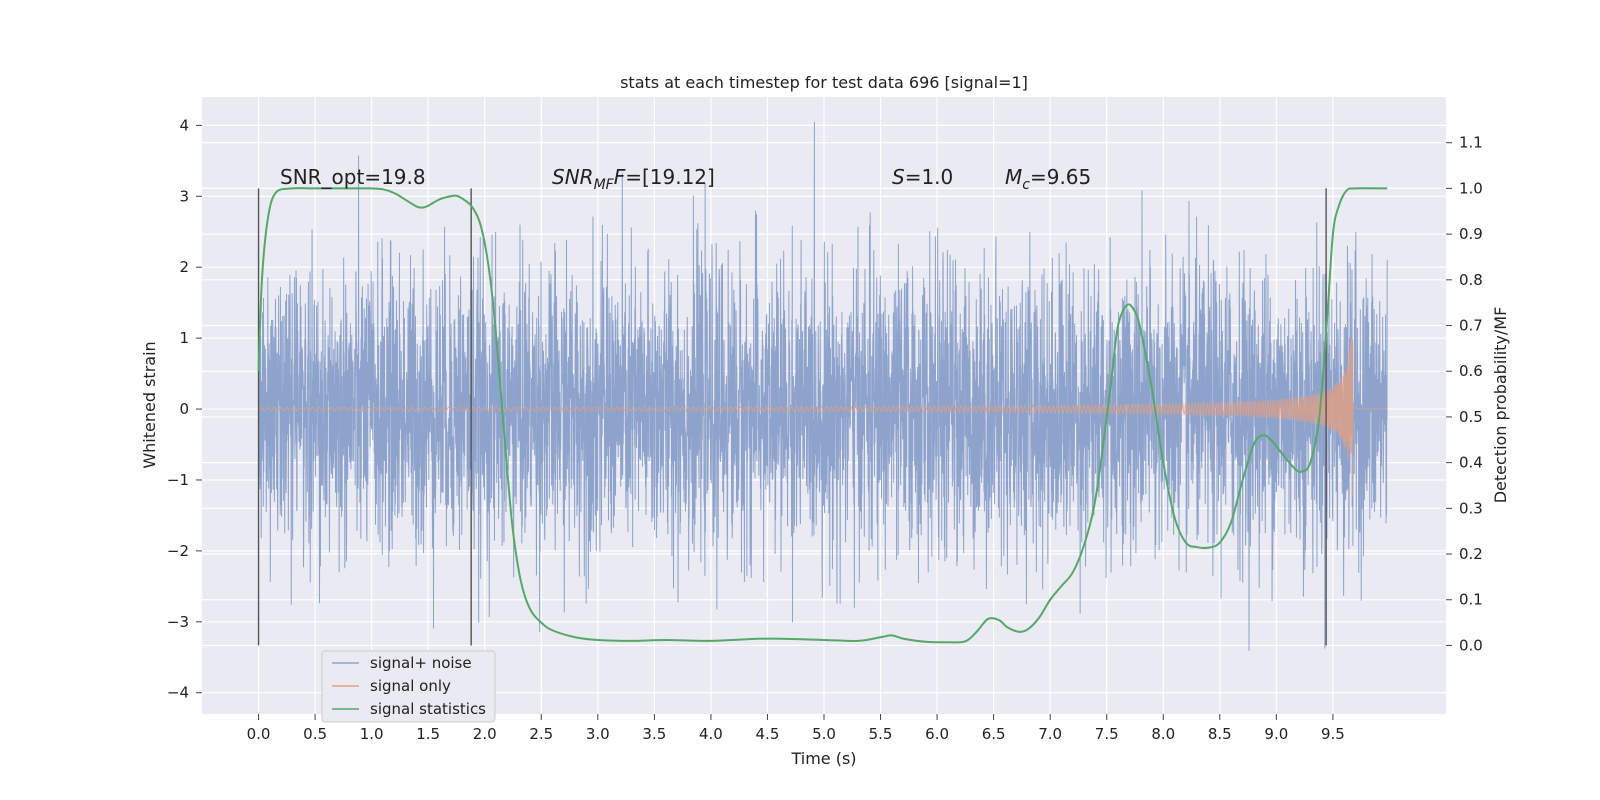 This screenshot has height=800, width=1600. What do you see at coordinates (1163, 734) in the screenshot?
I see `x-tick-label: 8.0` at bounding box center [1163, 734].